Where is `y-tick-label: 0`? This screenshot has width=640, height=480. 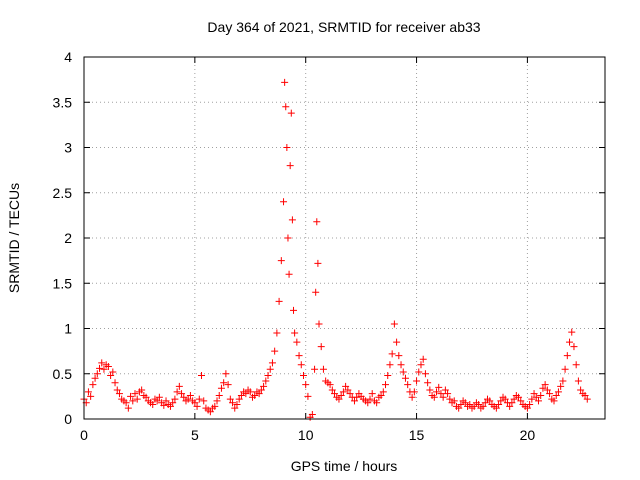
y-tick-label: 0 is located at coordinates (68, 419).